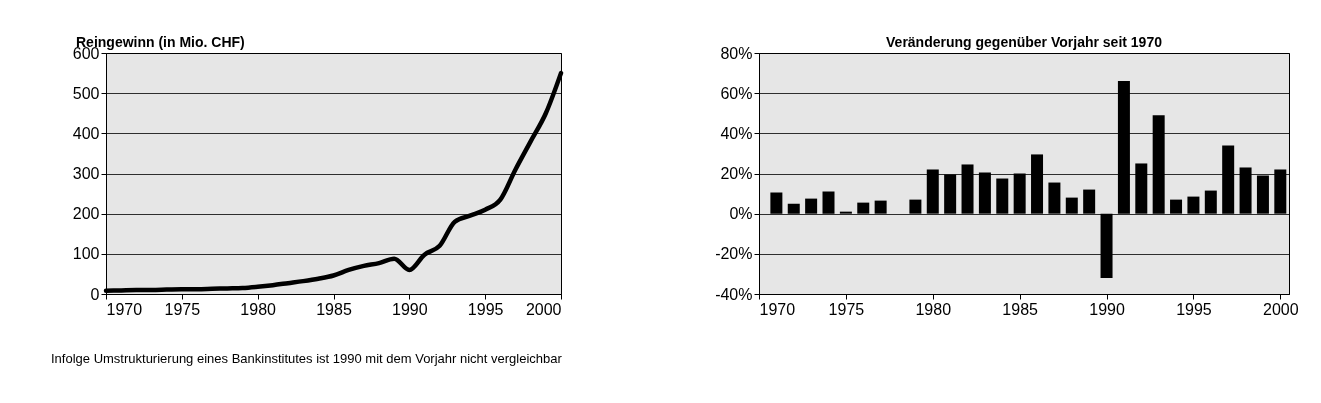 This screenshot has height=403, width=1321. What do you see at coordinates (86, 133) in the screenshot?
I see `y-tick-label: 400` at bounding box center [86, 133].